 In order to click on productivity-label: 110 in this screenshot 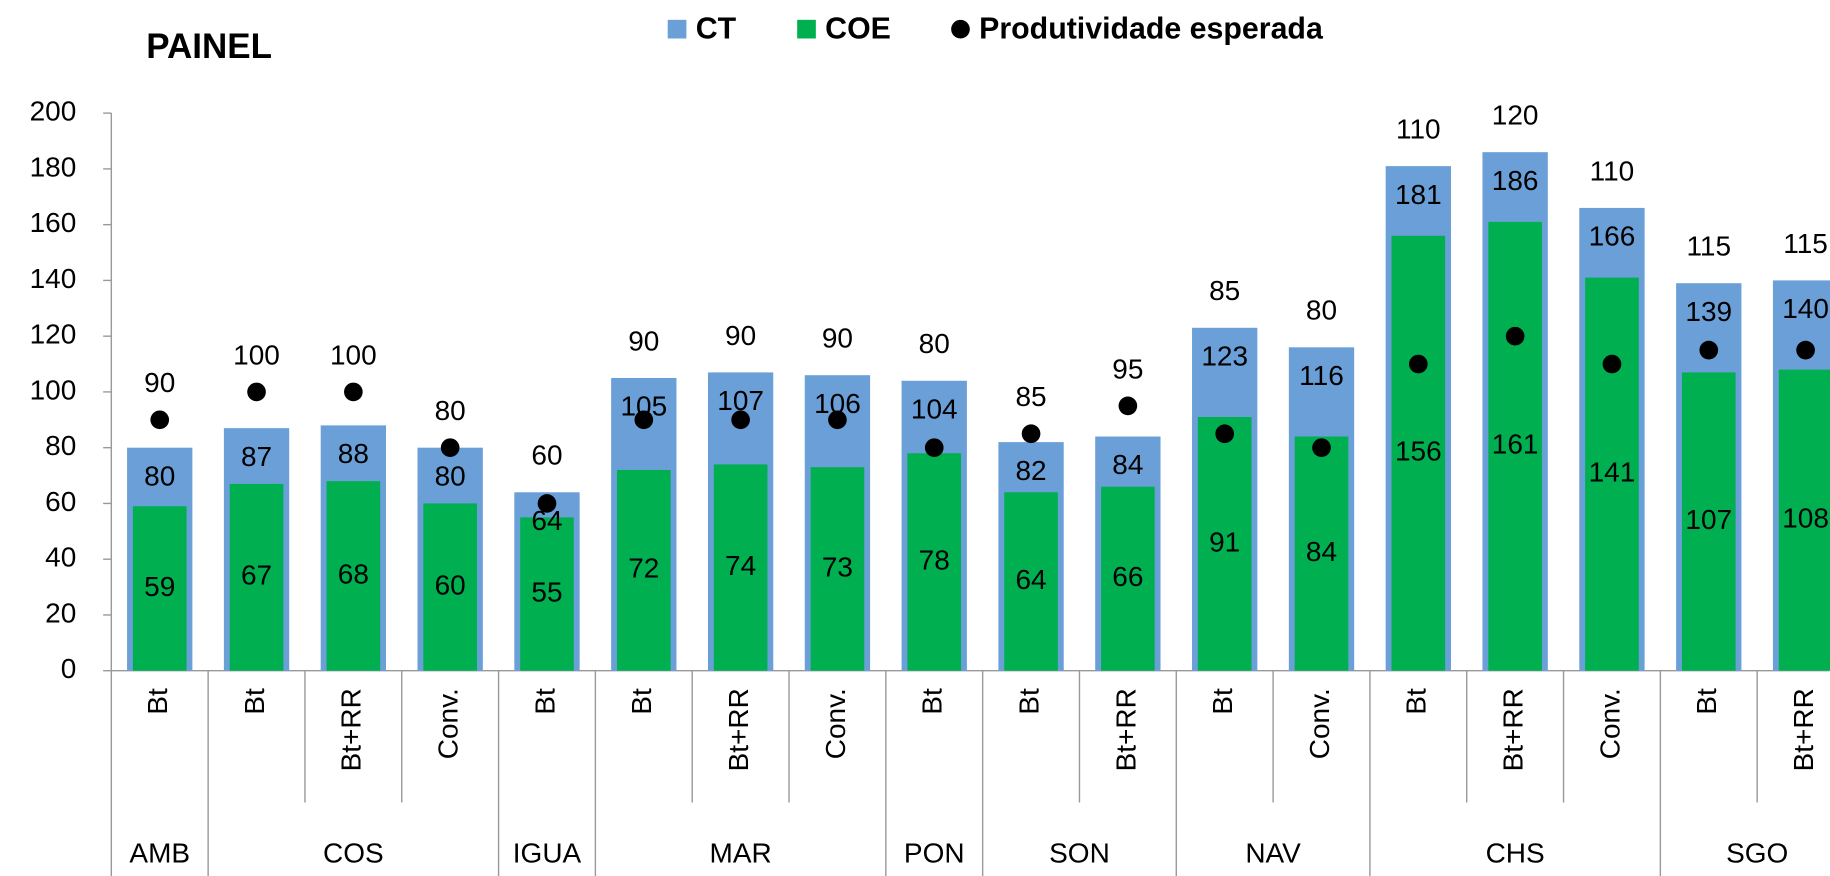, I will do `click(1612, 170)`.